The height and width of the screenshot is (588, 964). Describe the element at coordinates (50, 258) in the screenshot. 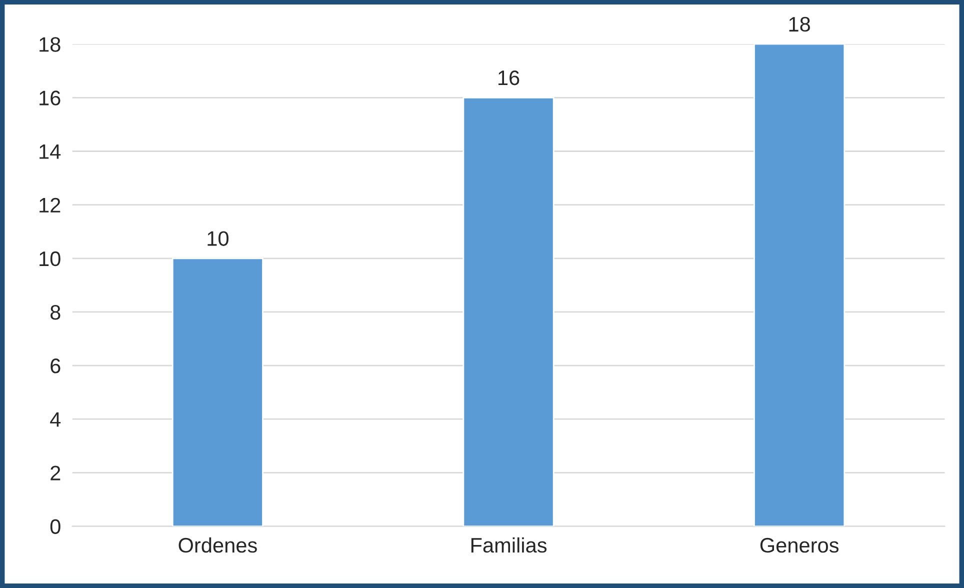

I see `y-tick-label: 10` at that location.